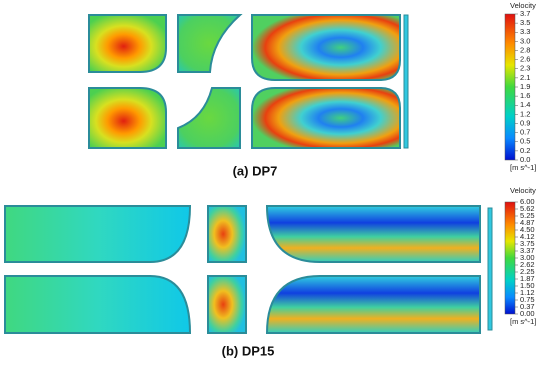 This screenshot has width=550, height=366. What do you see at coordinates (255, 170) in the screenshot?
I see `panel-caption: (a) DP7` at bounding box center [255, 170].